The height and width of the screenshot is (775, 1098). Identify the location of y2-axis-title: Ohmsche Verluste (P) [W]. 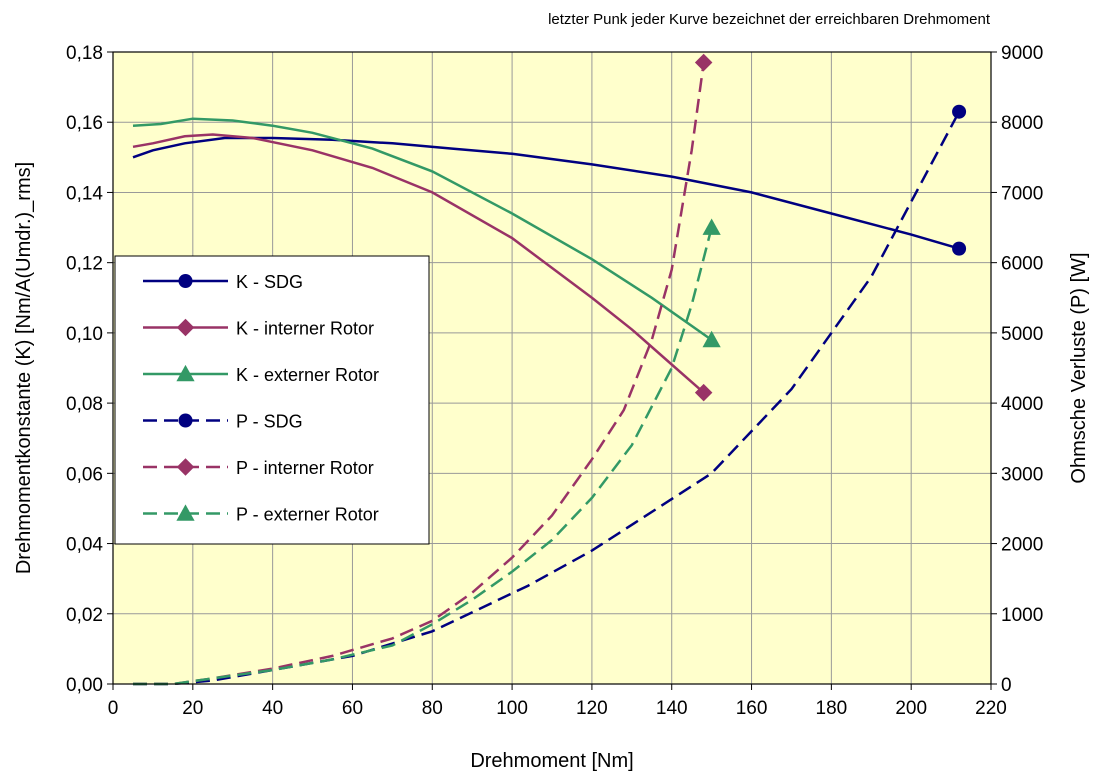
(1079, 367).